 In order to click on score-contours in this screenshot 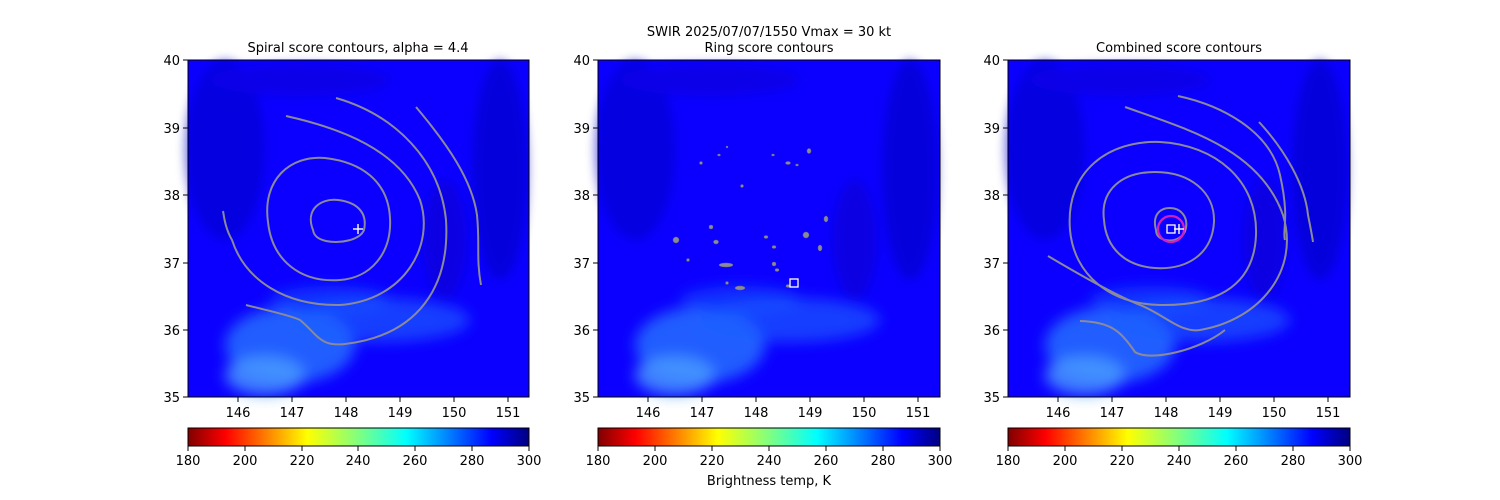, I will do `click(1180, 226)`.